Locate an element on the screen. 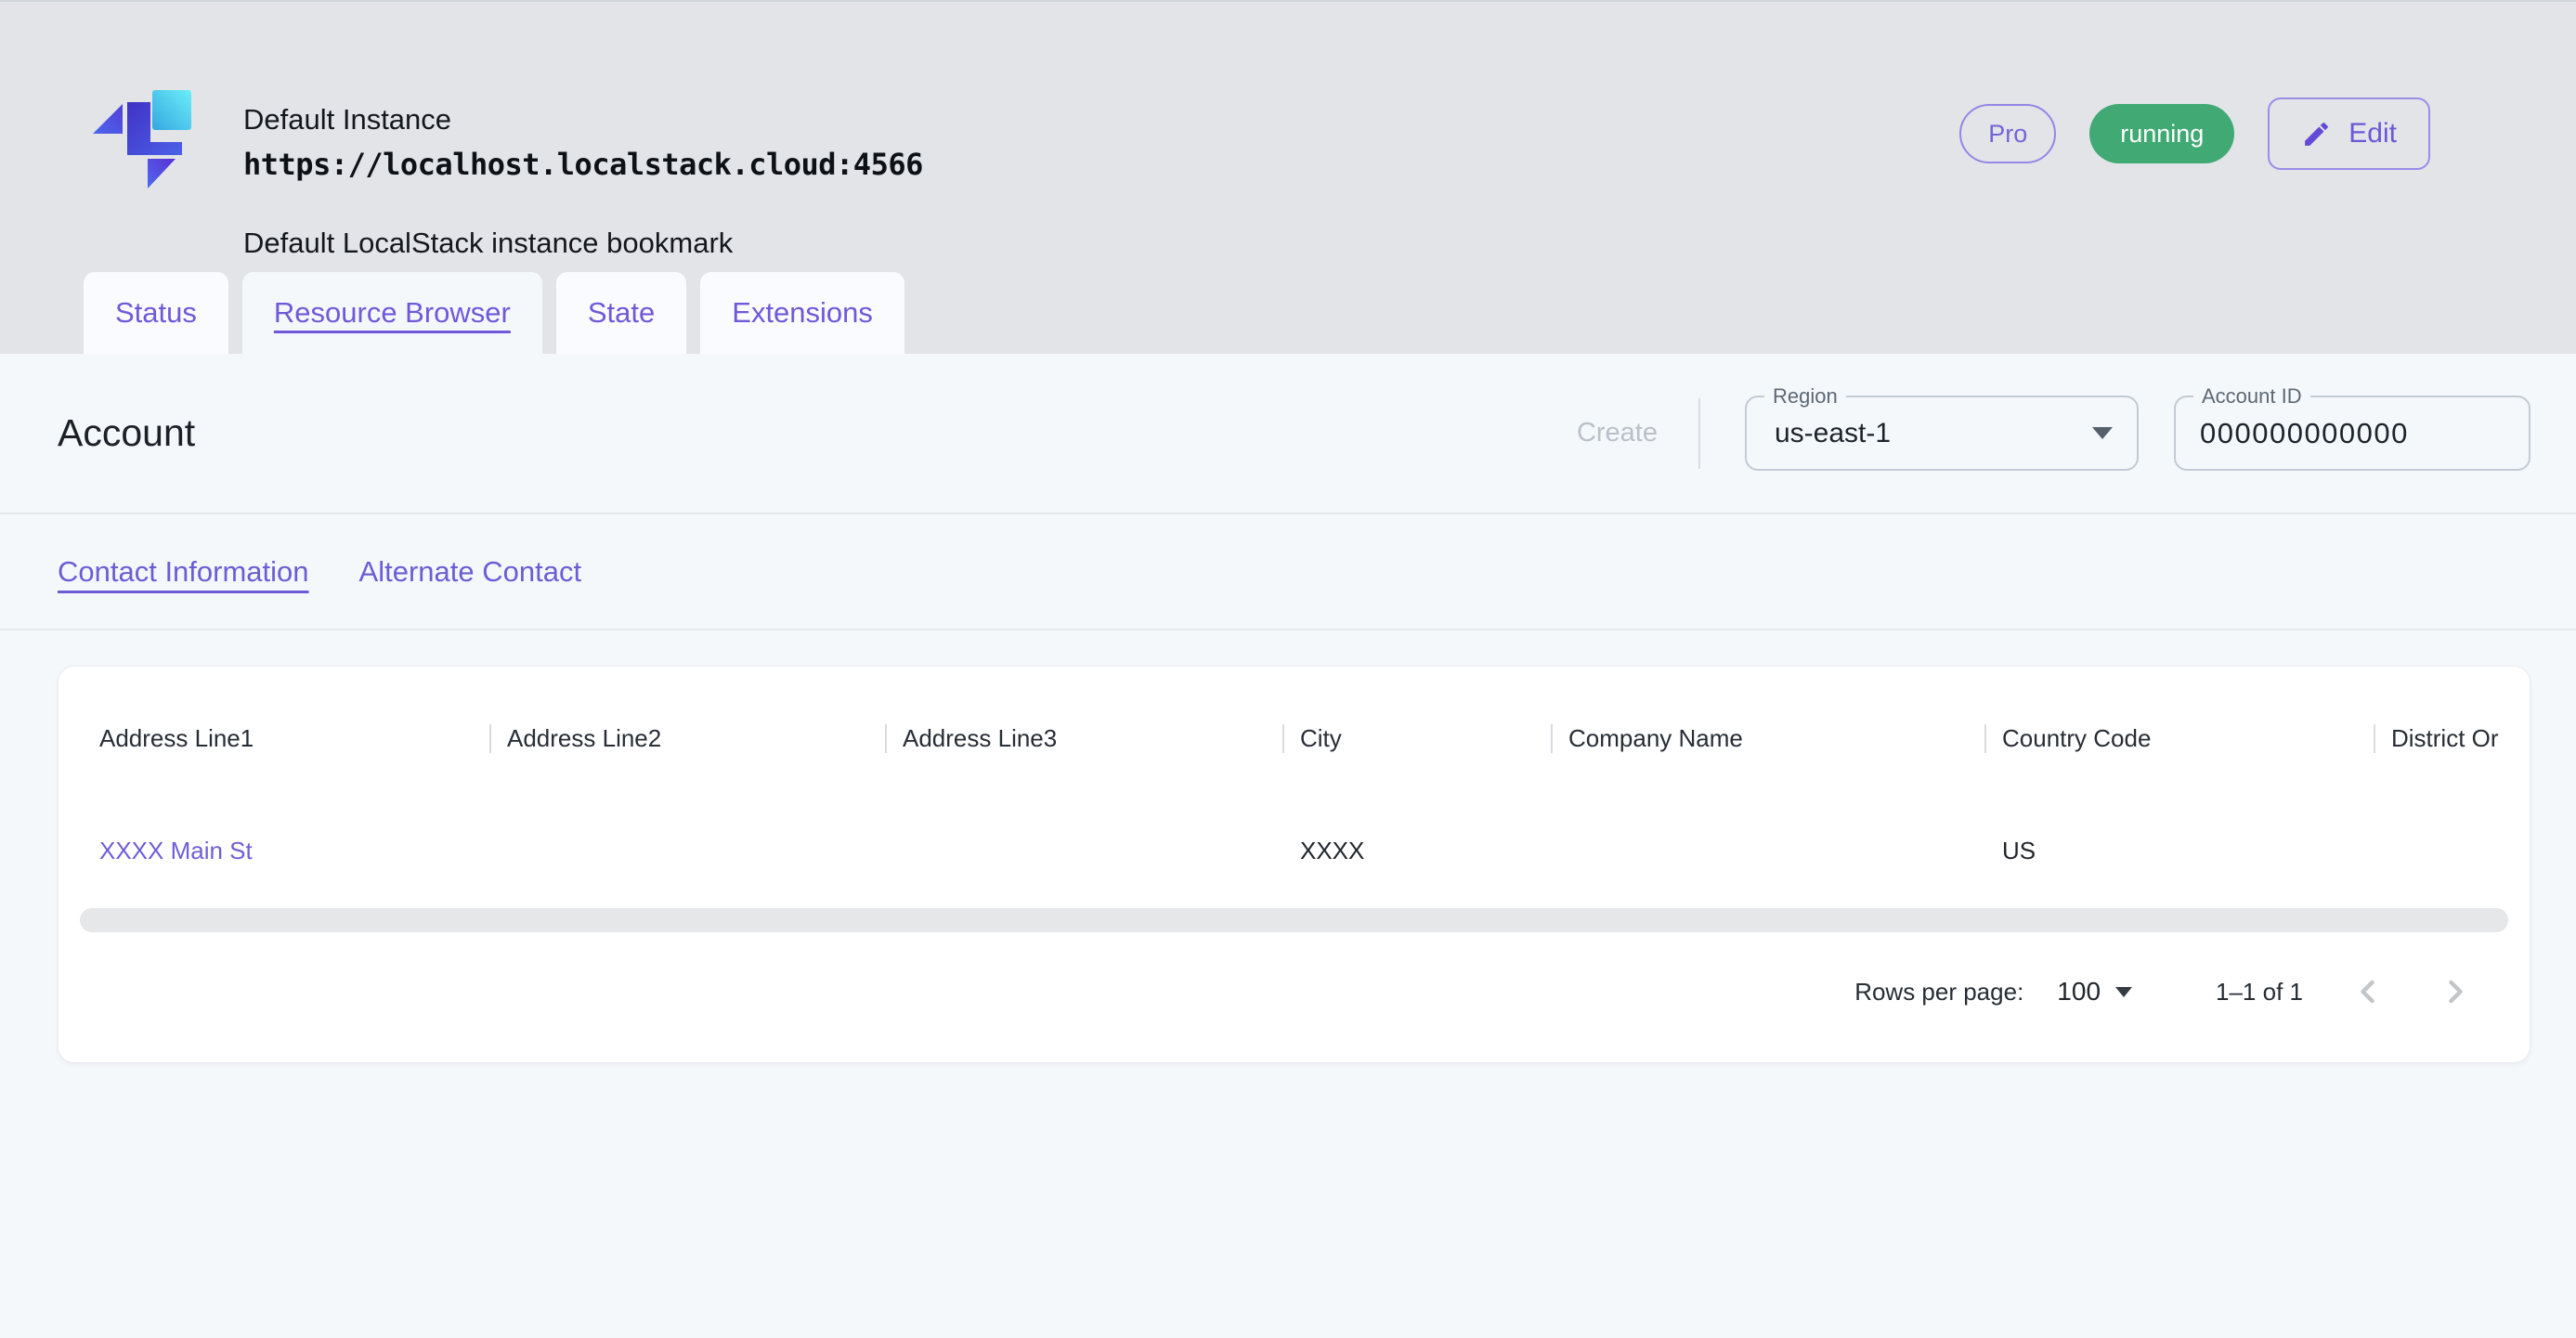  subtab-alternate-contact: Alternate Contact is located at coordinates (470, 571).